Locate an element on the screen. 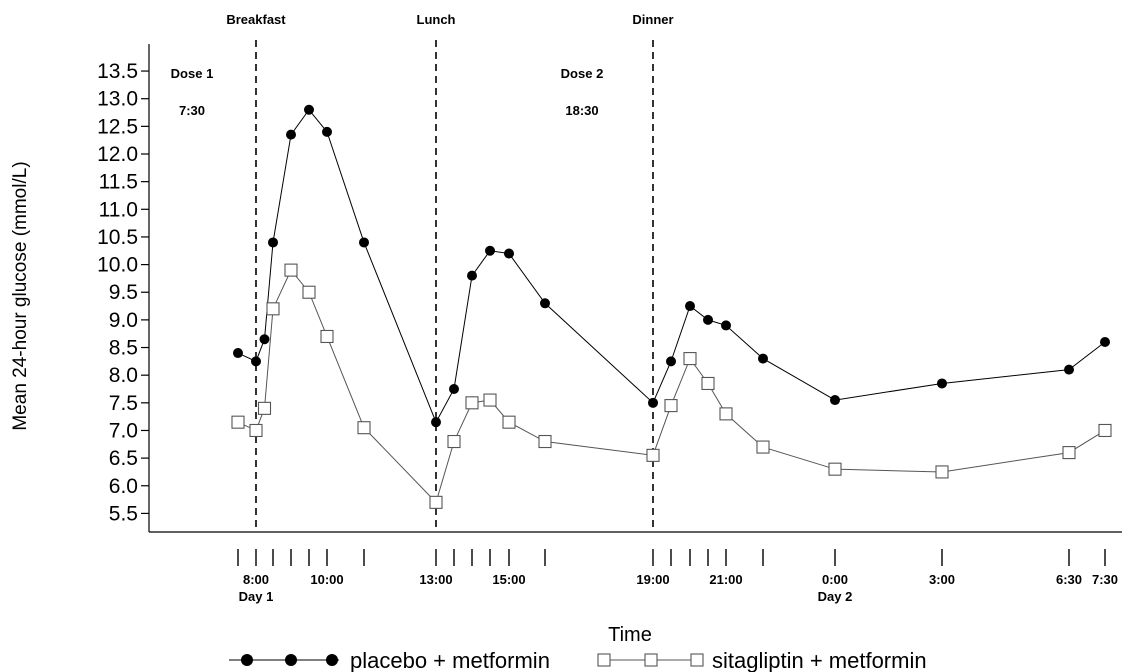  y-tick-label: 6.5 is located at coordinates (123, 458).